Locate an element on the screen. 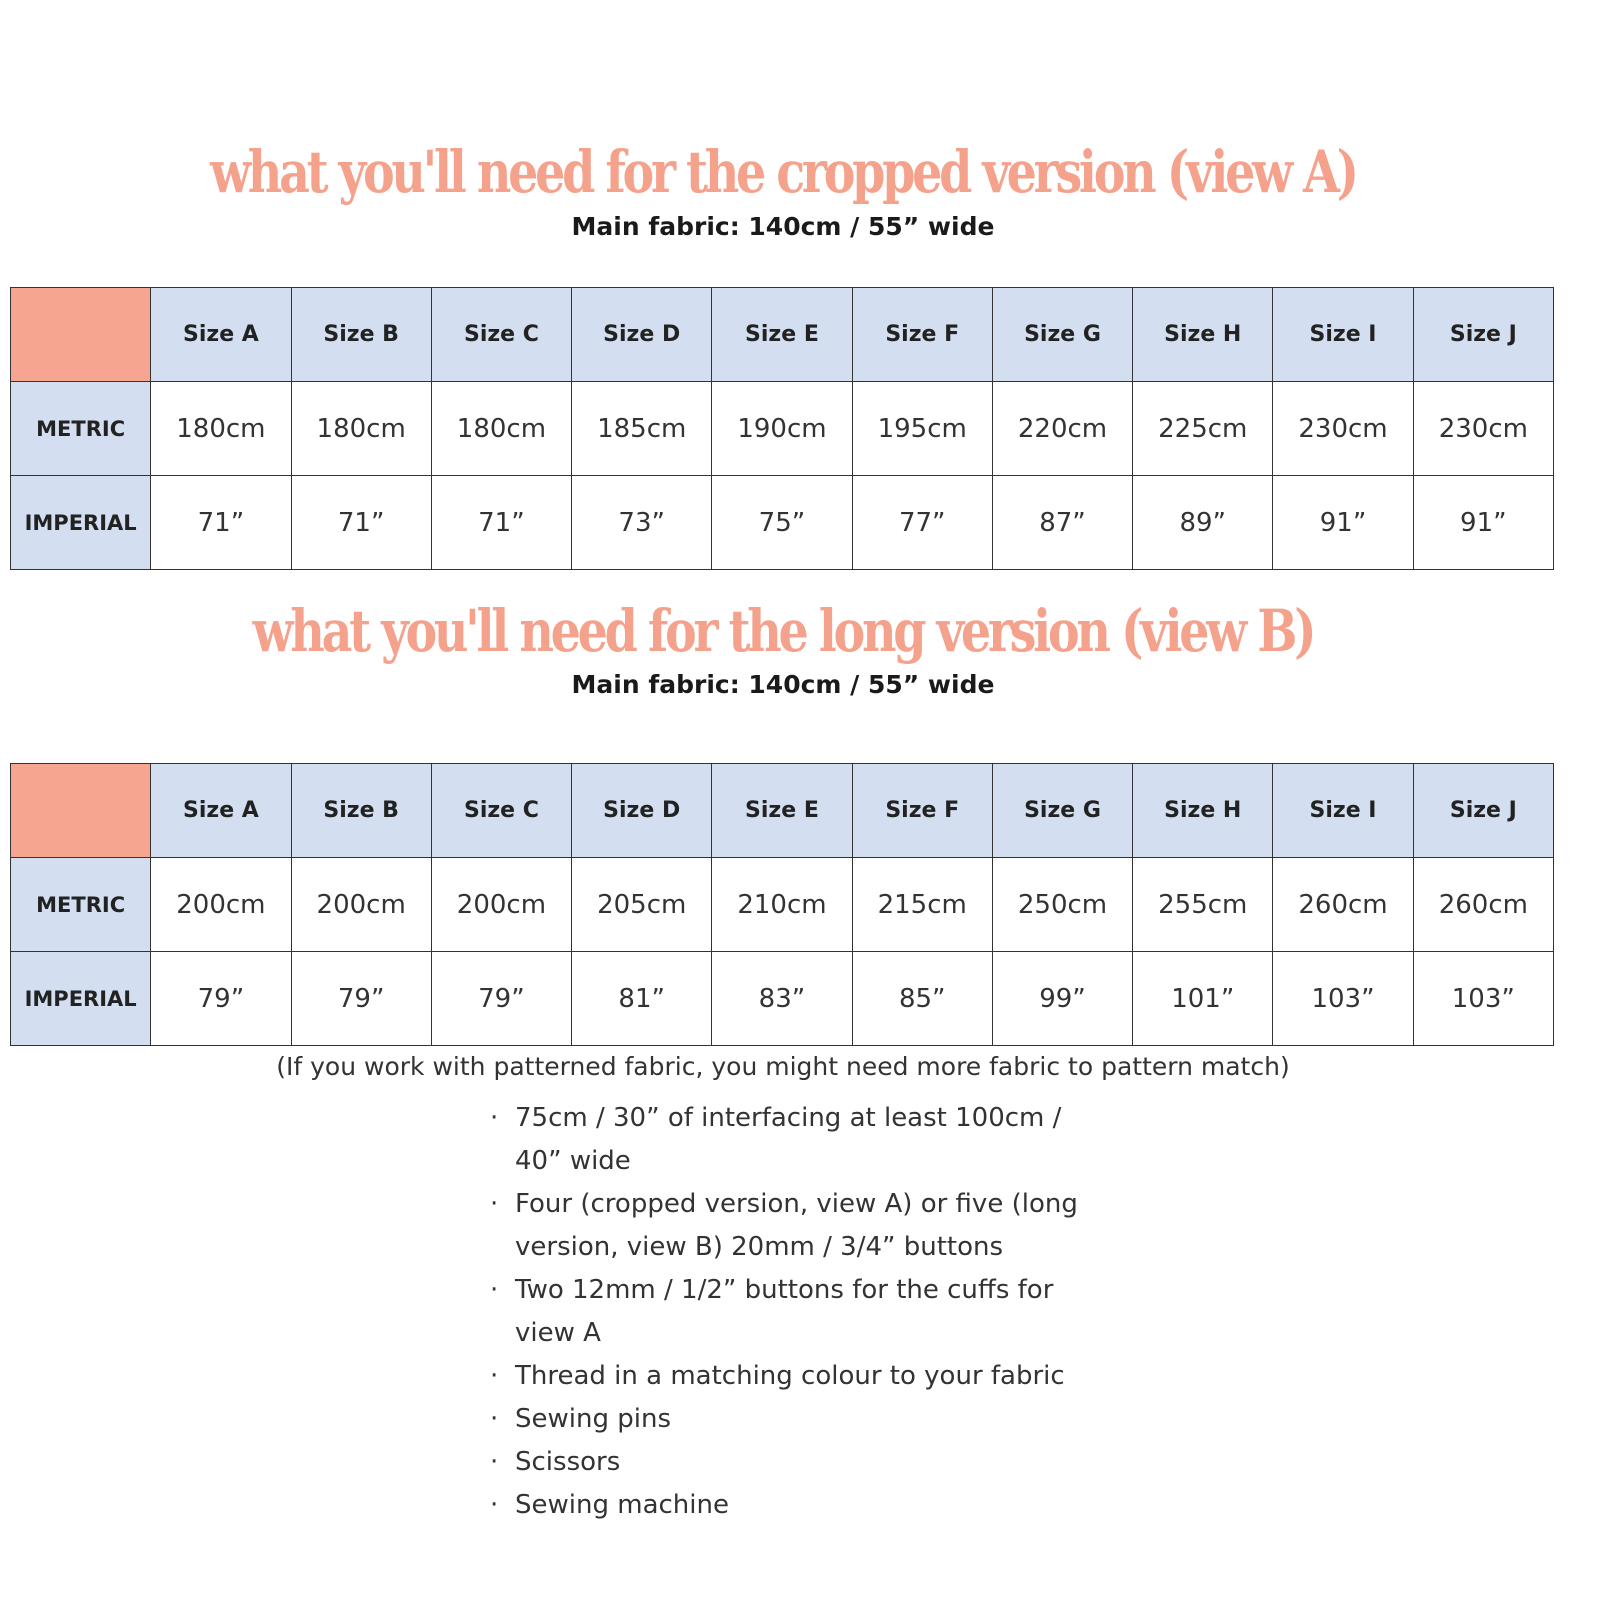  imperial-value: 85” is located at coordinates (922, 998).